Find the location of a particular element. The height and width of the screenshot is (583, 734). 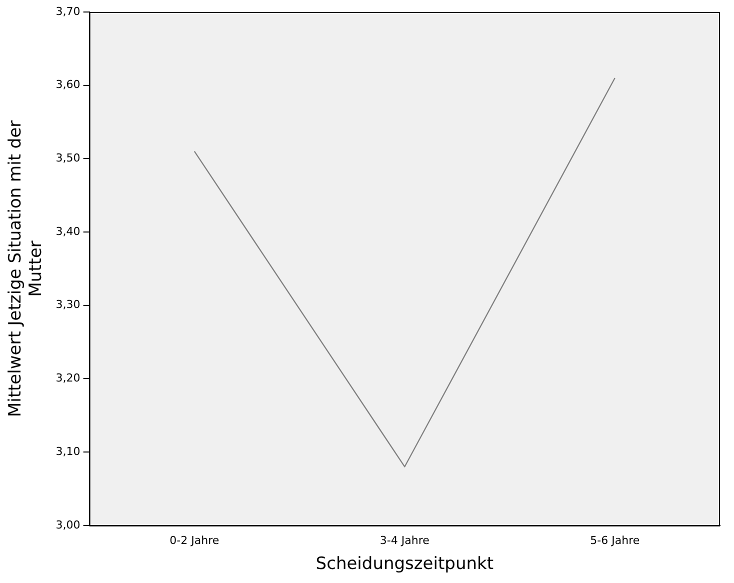

y-tick-label: 3,70 is located at coordinates (68, 11).